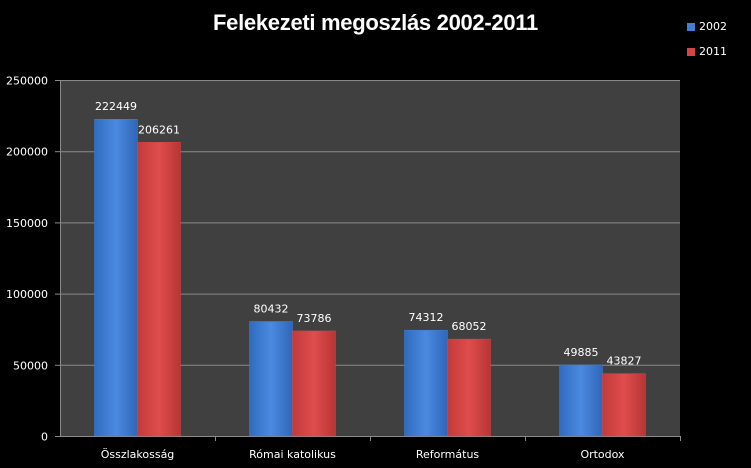 The width and height of the screenshot is (751, 468). I want to click on y-tick-label: 100000, so click(27, 294).